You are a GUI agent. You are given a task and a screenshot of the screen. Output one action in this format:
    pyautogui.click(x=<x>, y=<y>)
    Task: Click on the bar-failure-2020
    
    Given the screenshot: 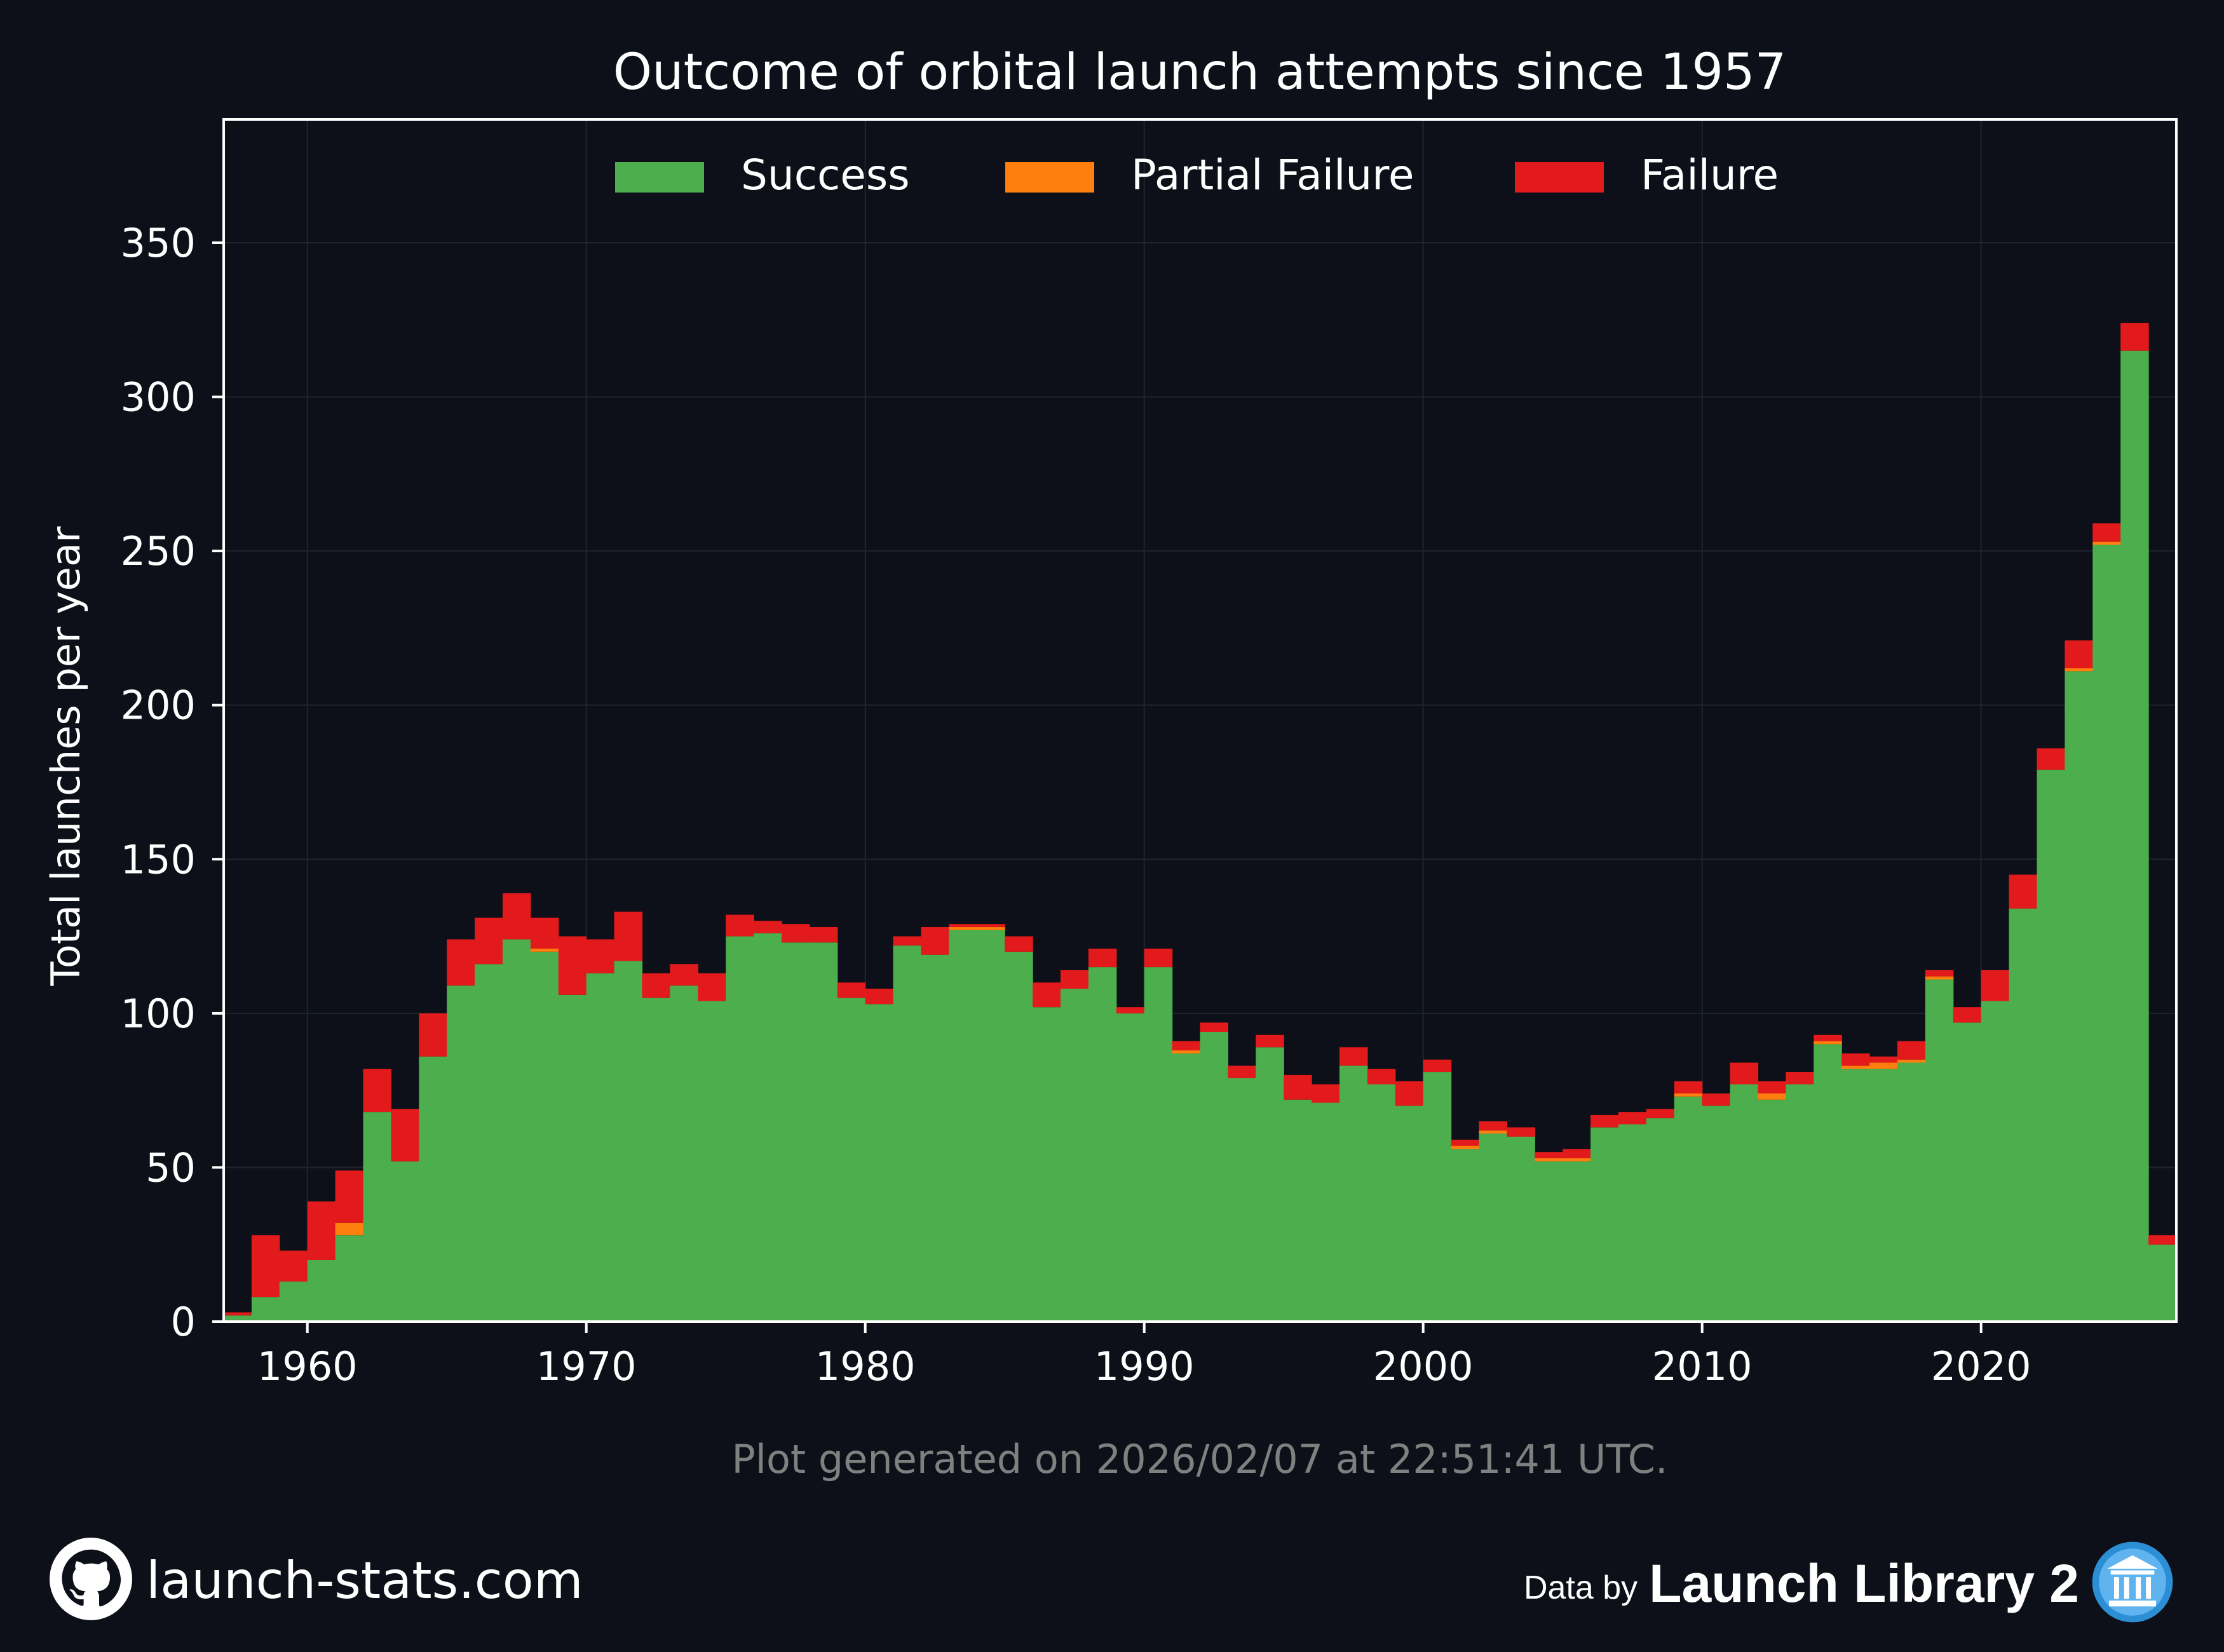 What is the action you would take?
    pyautogui.click(x=1996, y=986)
    